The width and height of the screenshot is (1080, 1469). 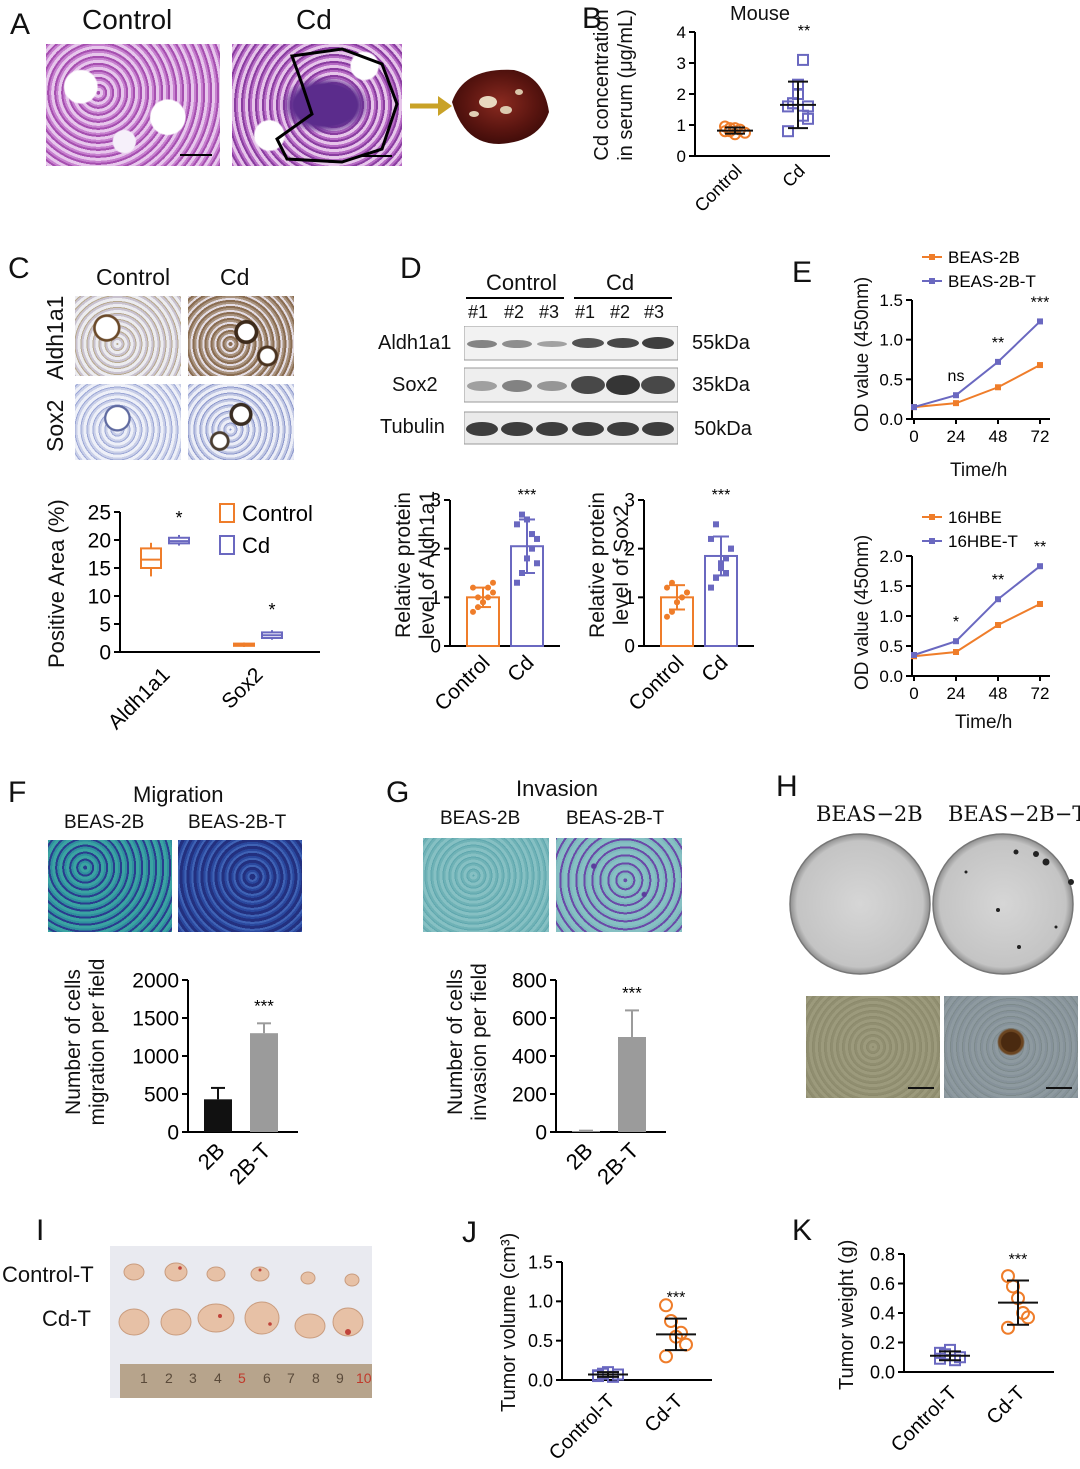 I want to click on panel-e2-xlabel: Time/h, so click(x=984, y=722).